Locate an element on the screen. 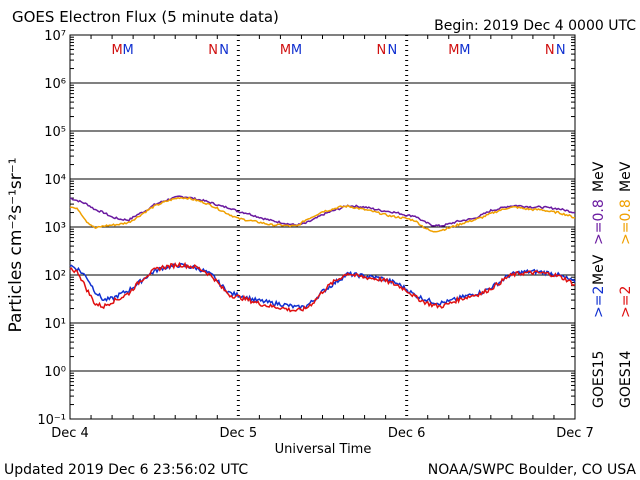  chart-title: GOES Electron Flux (5 minute data) is located at coordinates (145, 17).